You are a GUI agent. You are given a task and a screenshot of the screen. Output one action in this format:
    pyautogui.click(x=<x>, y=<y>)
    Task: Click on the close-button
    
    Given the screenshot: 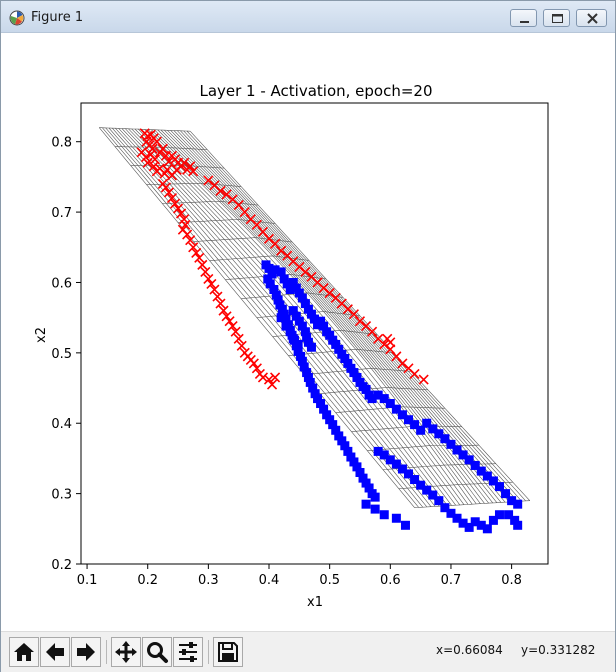 What is the action you would take?
    pyautogui.click(x=591, y=18)
    